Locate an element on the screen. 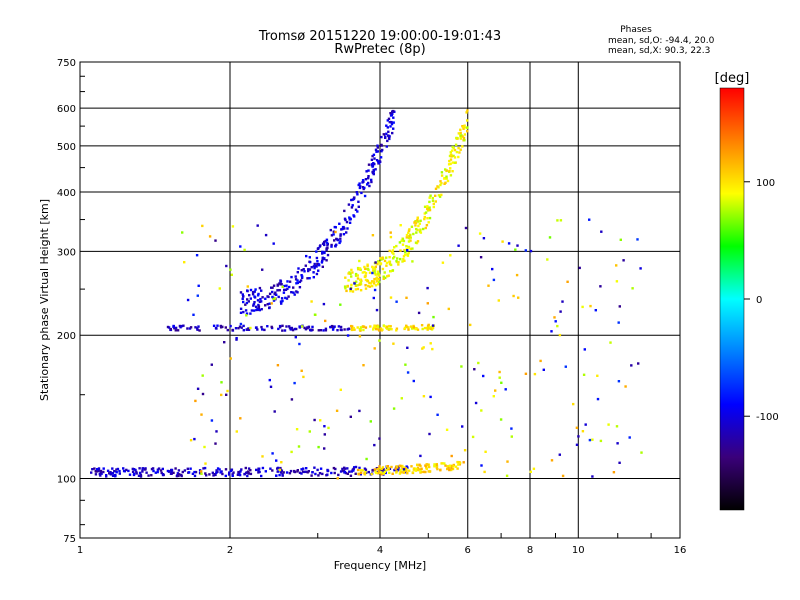 The image size is (800, 600). phase-stats-o: mean, sd,O: -94.4, 20.0 is located at coordinates (661, 41).